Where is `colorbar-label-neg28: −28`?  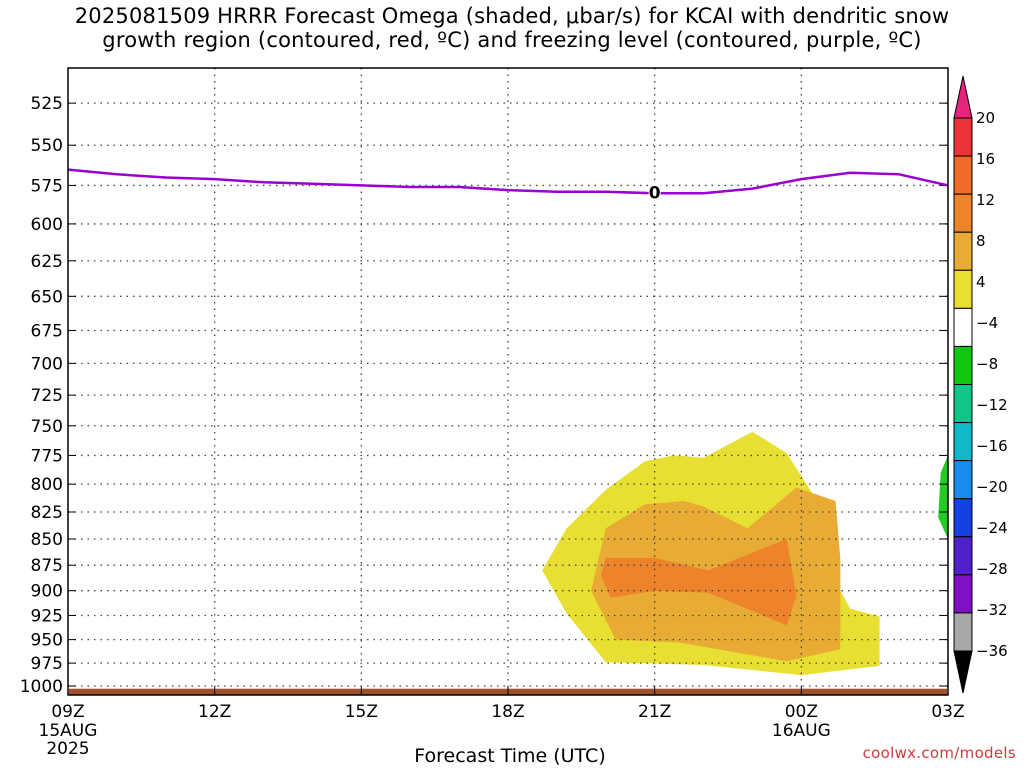
colorbar-label-neg28: −28 is located at coordinates (992, 569).